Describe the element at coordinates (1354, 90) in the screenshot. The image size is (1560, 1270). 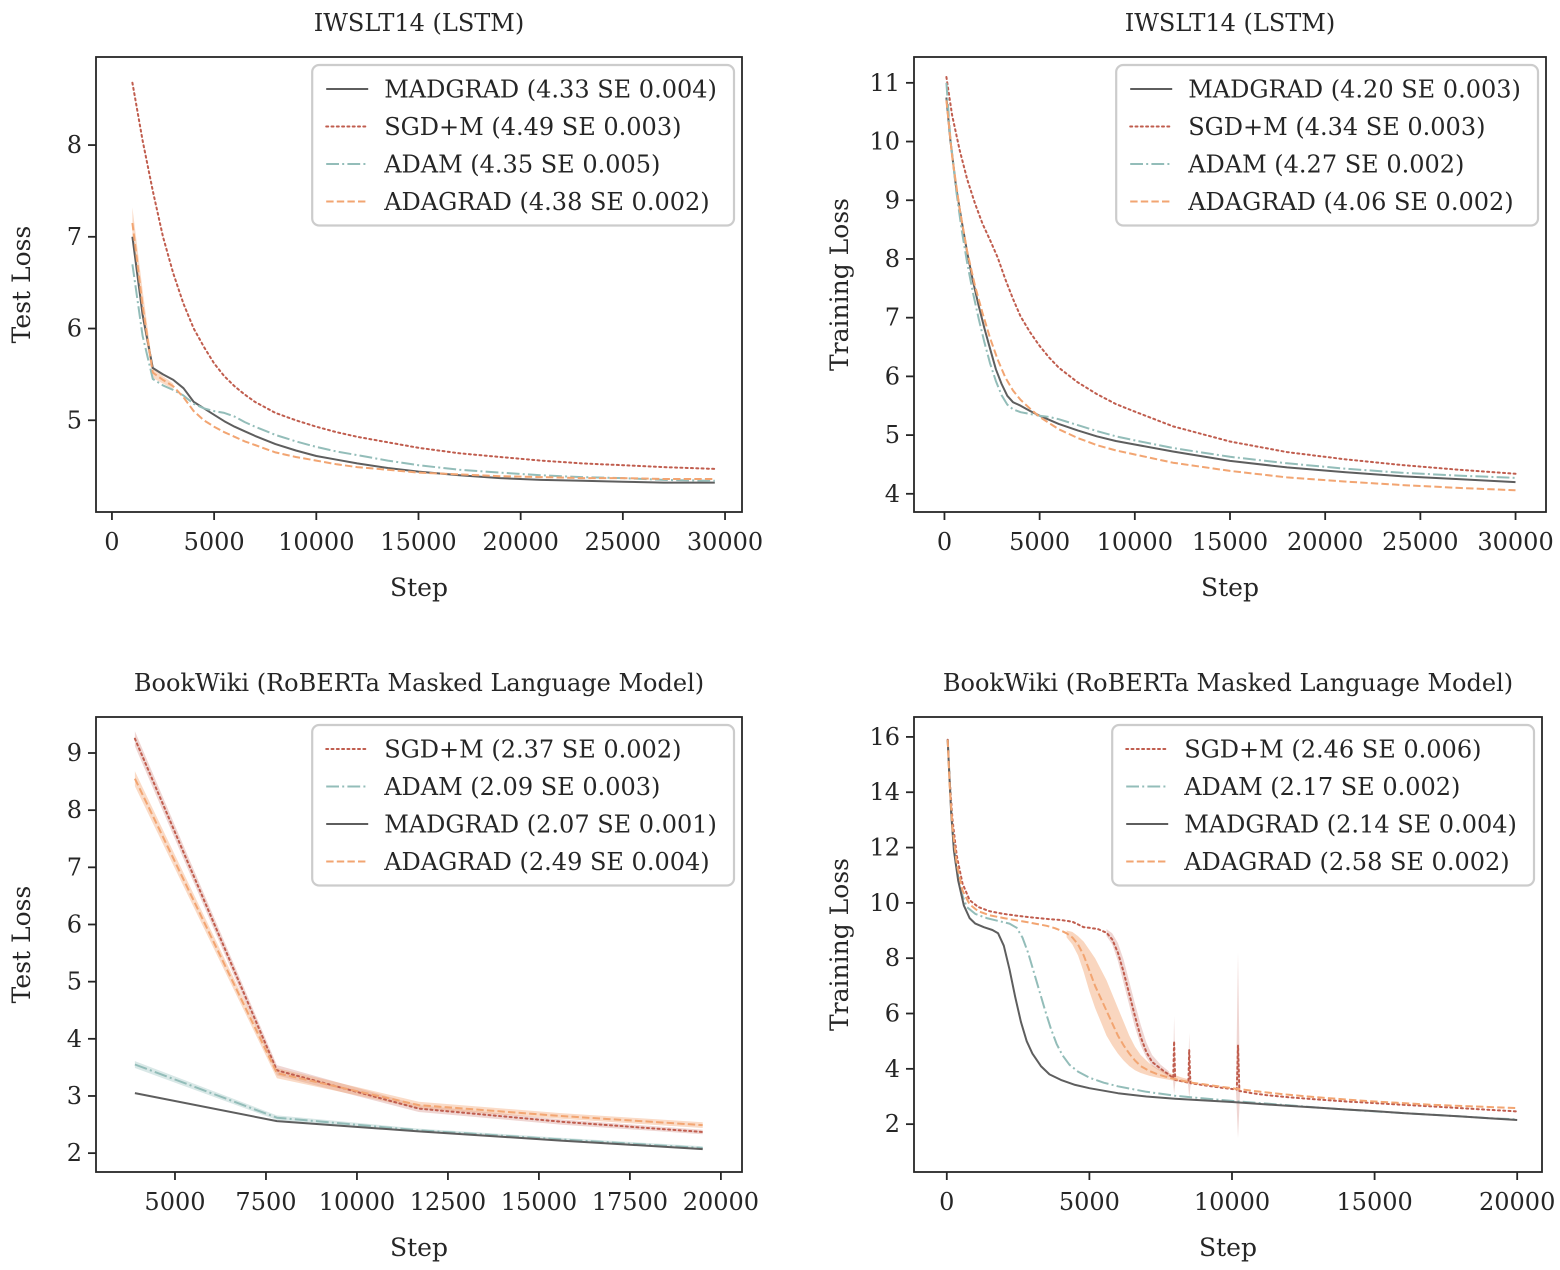
I see `legend-label: MADGRAD (4.20 SE 0.003)` at that location.